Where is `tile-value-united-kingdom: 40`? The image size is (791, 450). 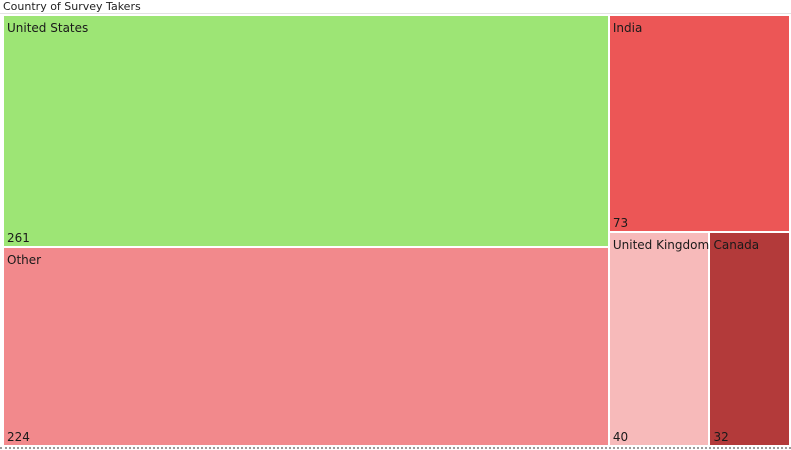 tile-value-united-kingdom: 40 is located at coordinates (620, 436).